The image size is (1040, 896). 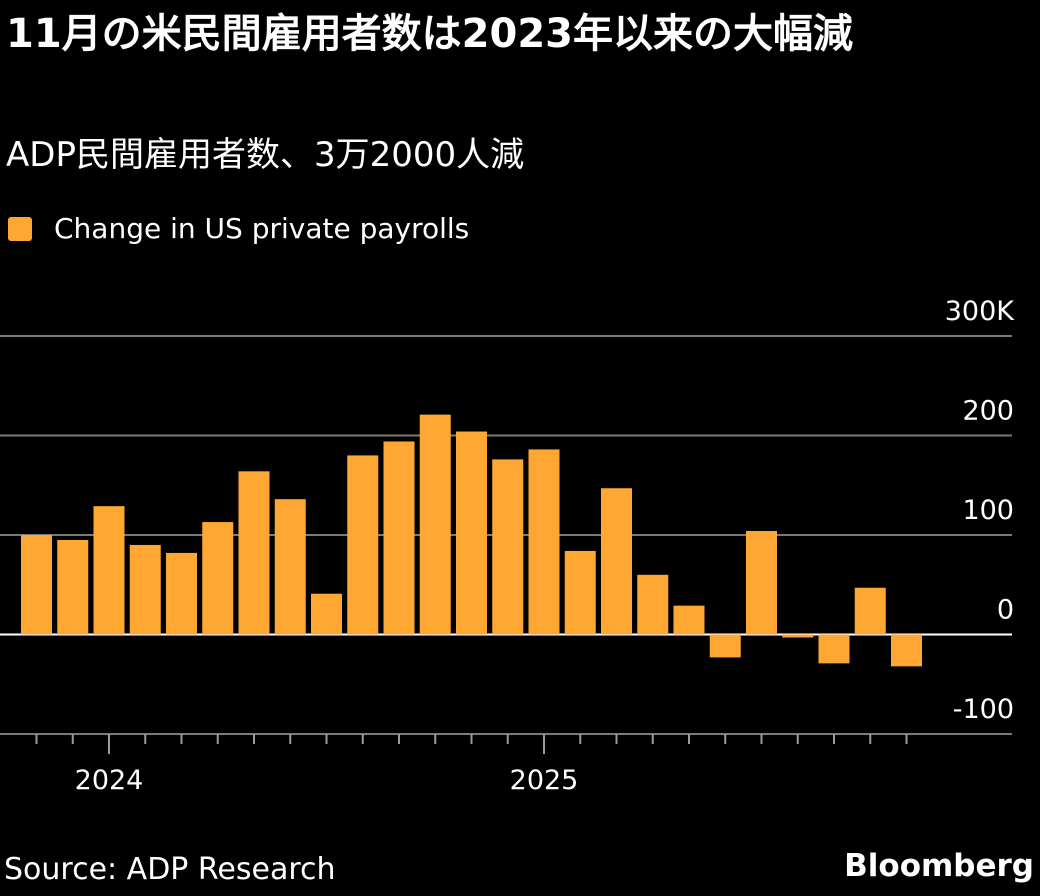 I want to click on y-tick-label: 300K, so click(x=980, y=311).